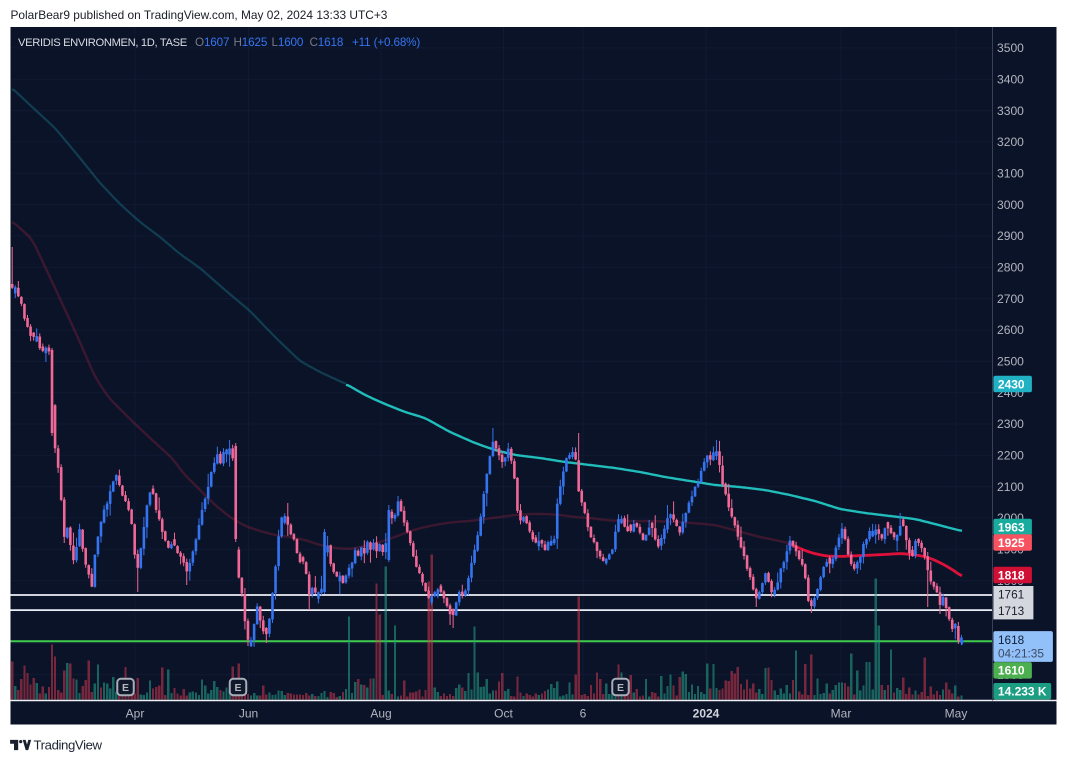  I want to click on svg-text: 2100, so click(1010, 487).